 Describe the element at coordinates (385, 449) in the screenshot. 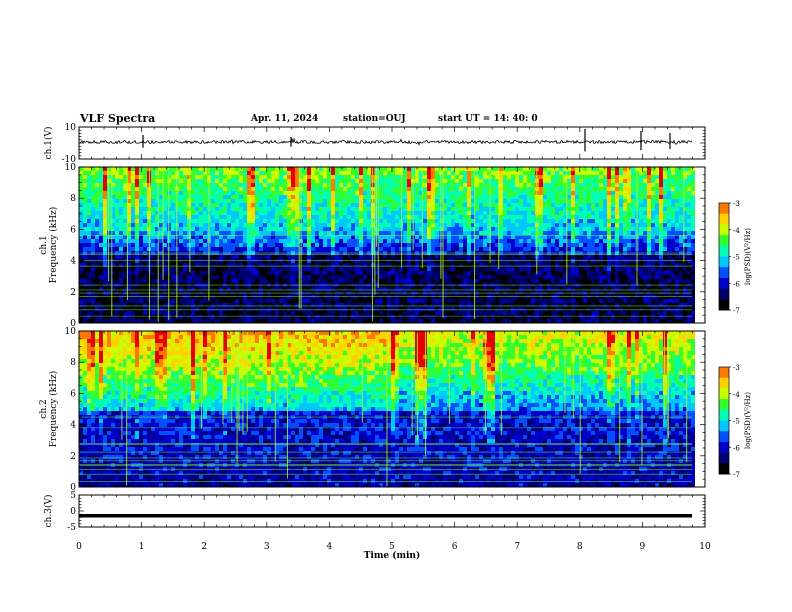

I see `ch2-spectrogram-narrowband-lines` at that location.